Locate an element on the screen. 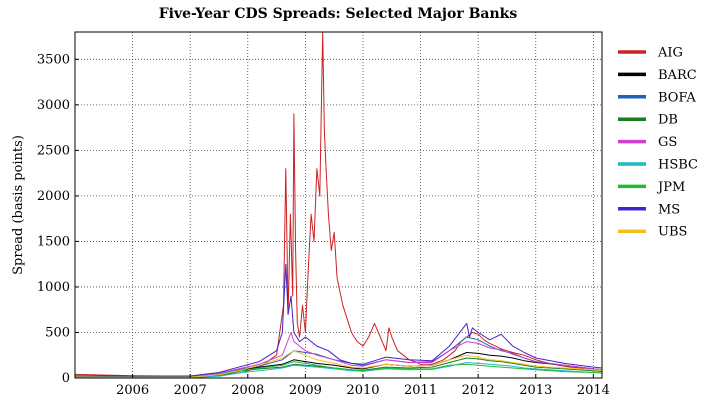 Image resolution: width=713 pixels, height=402 pixels. series-line-ubs is located at coordinates (338, 364).